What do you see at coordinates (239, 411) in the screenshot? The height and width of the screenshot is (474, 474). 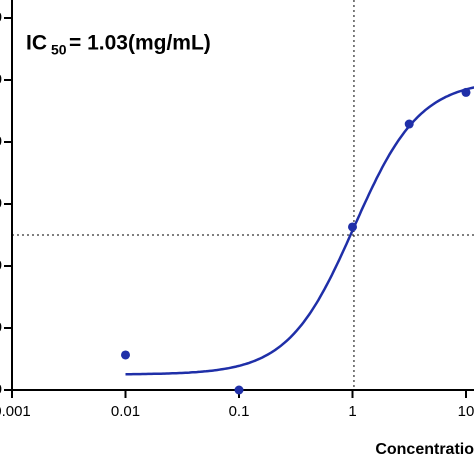 I see `x-tick-label: 0.1` at bounding box center [239, 411].